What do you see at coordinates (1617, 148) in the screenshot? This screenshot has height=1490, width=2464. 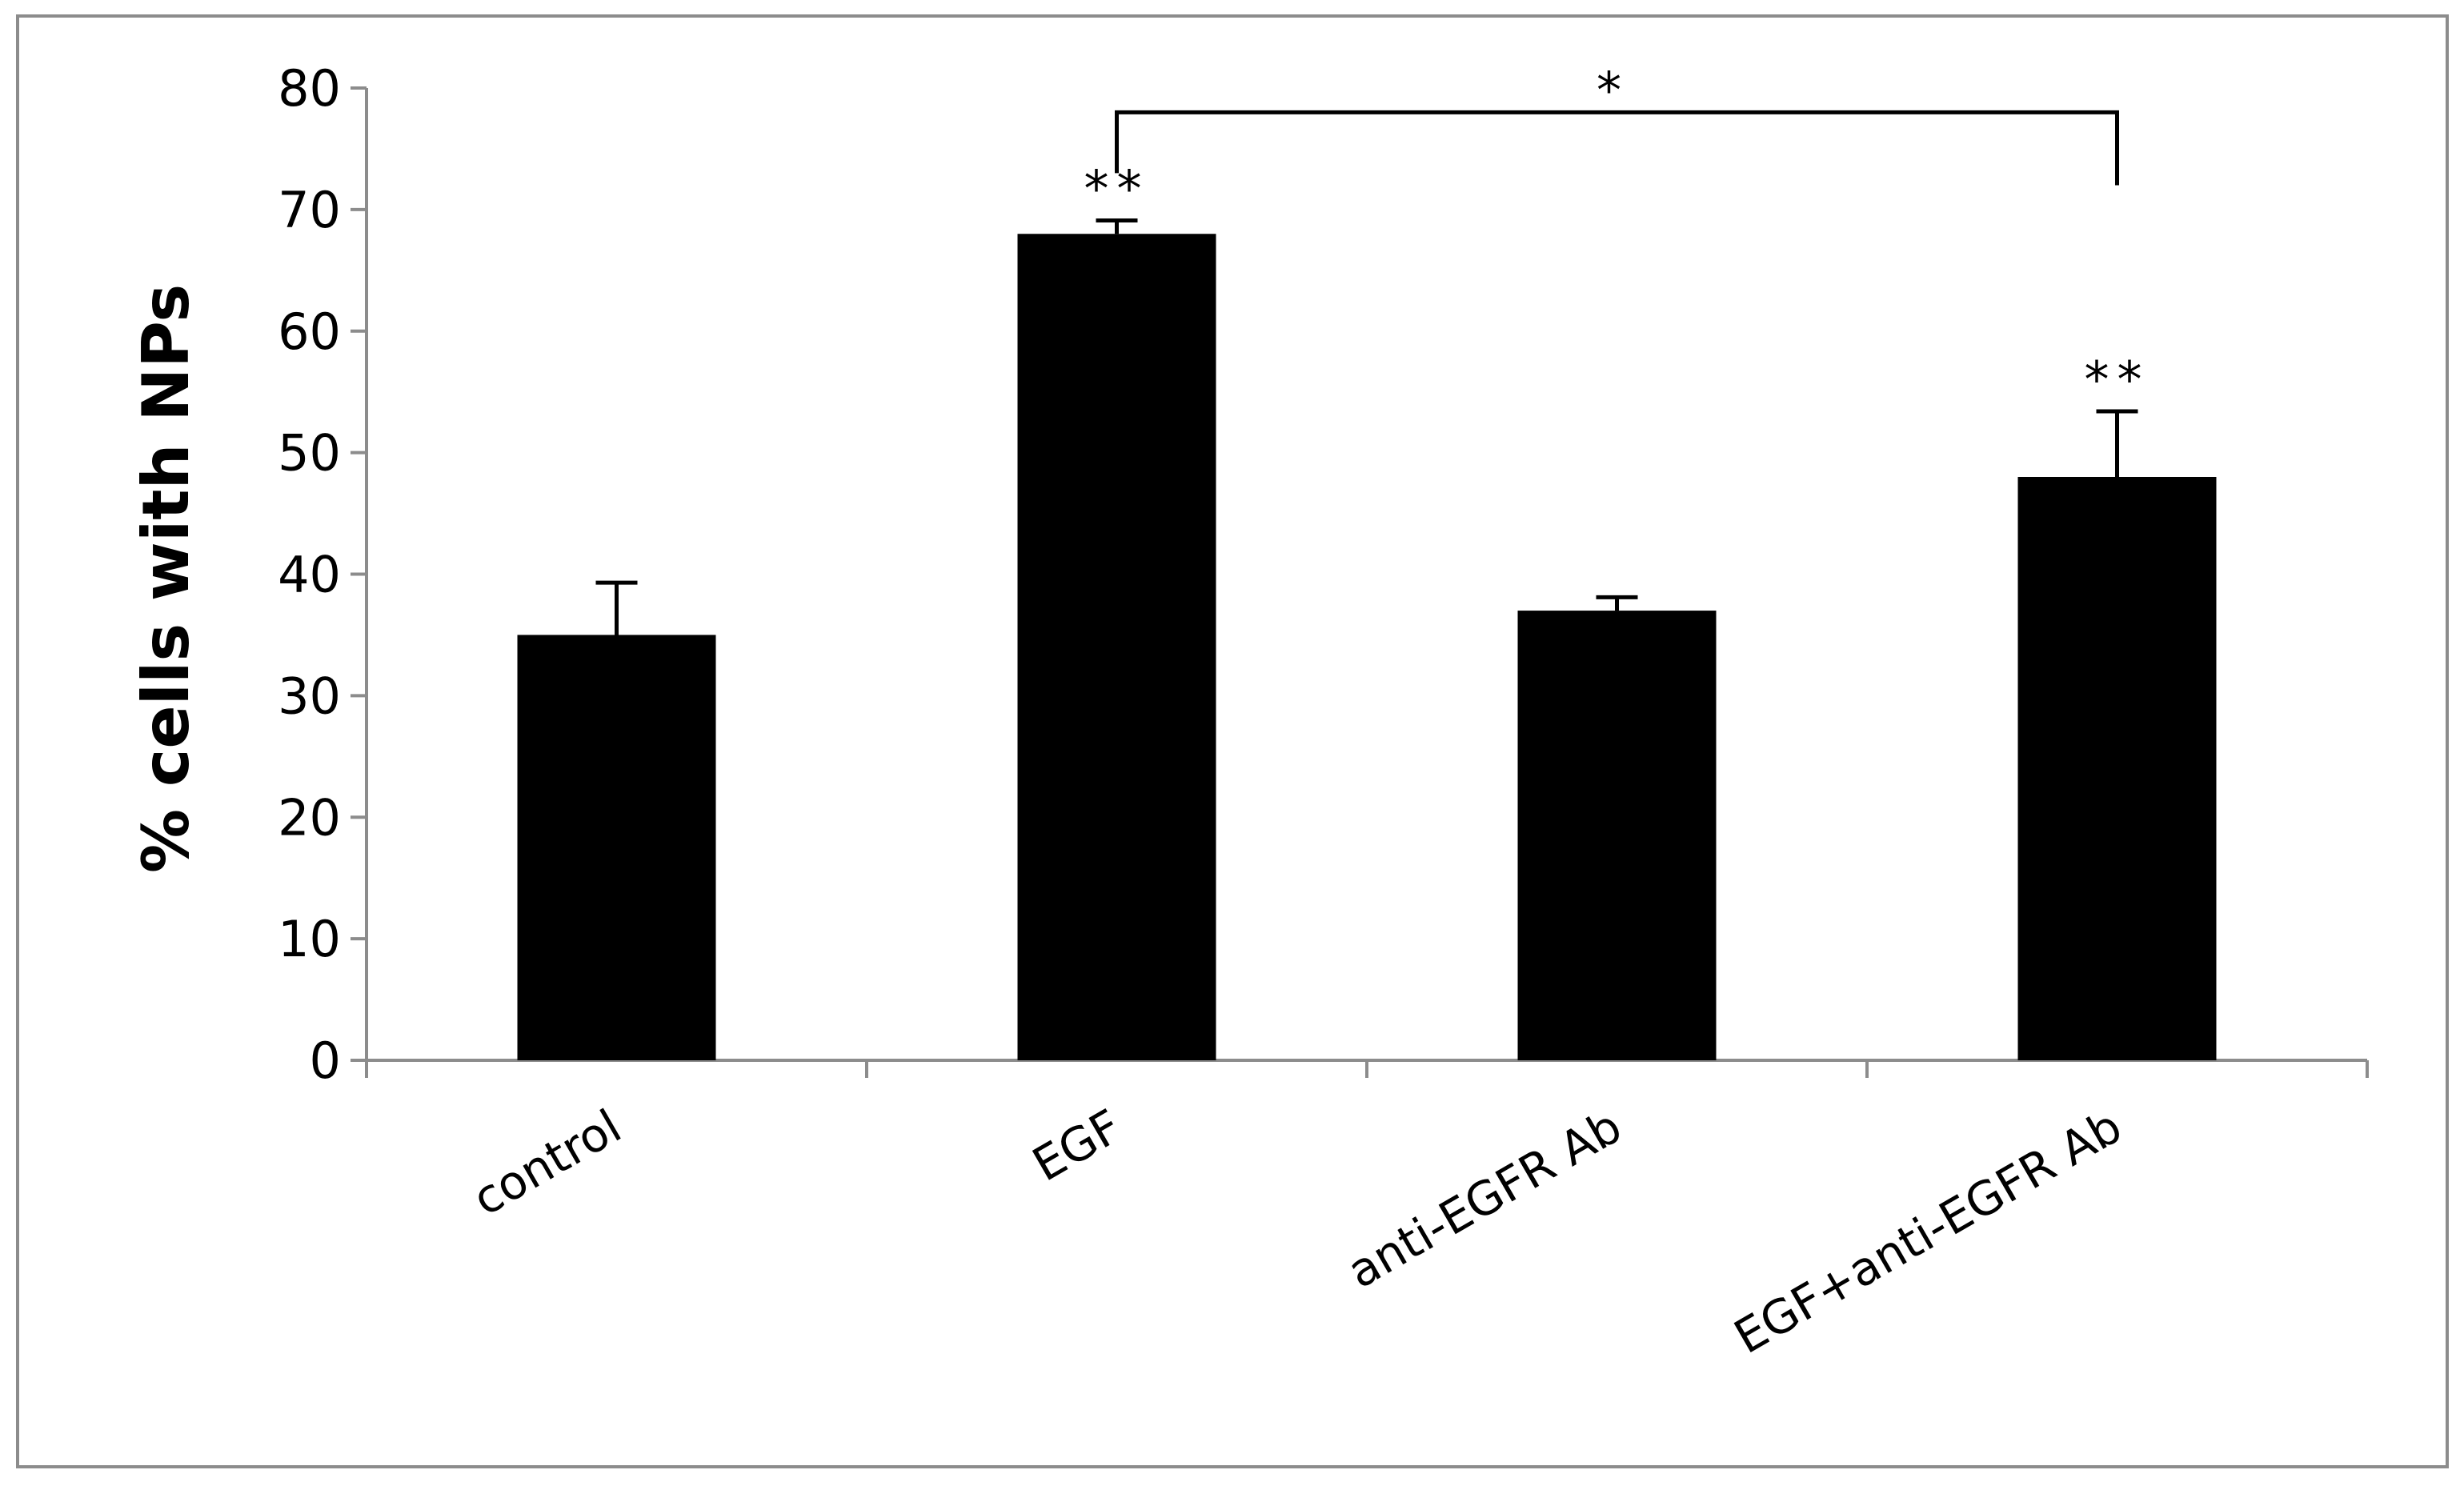 I see `significance-bracket` at bounding box center [1617, 148].